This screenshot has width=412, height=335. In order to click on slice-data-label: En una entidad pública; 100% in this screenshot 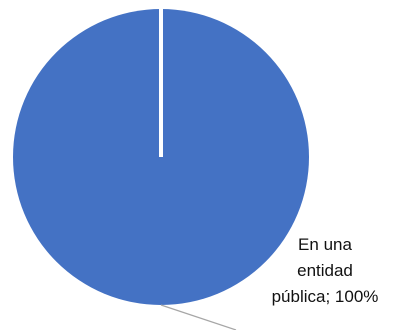, I will do `click(325, 271)`.